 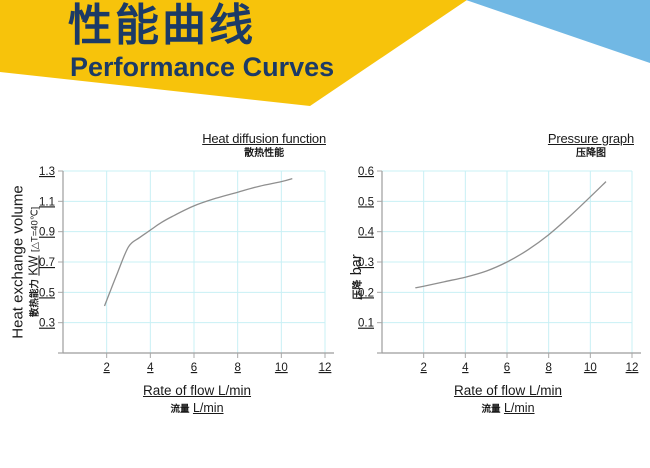 What do you see at coordinates (197, 408) in the screenshot?
I see `heat-chart-xlabel-zh: 流量 L/min` at bounding box center [197, 408].